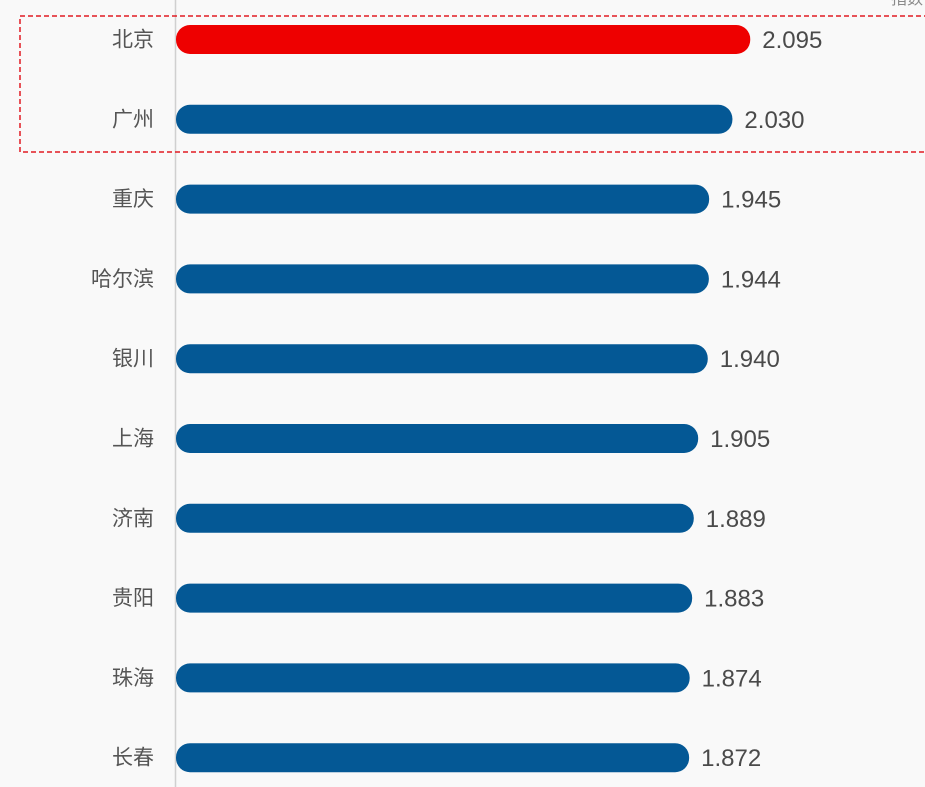  I want to click on value-label: 1.940, so click(750, 359).